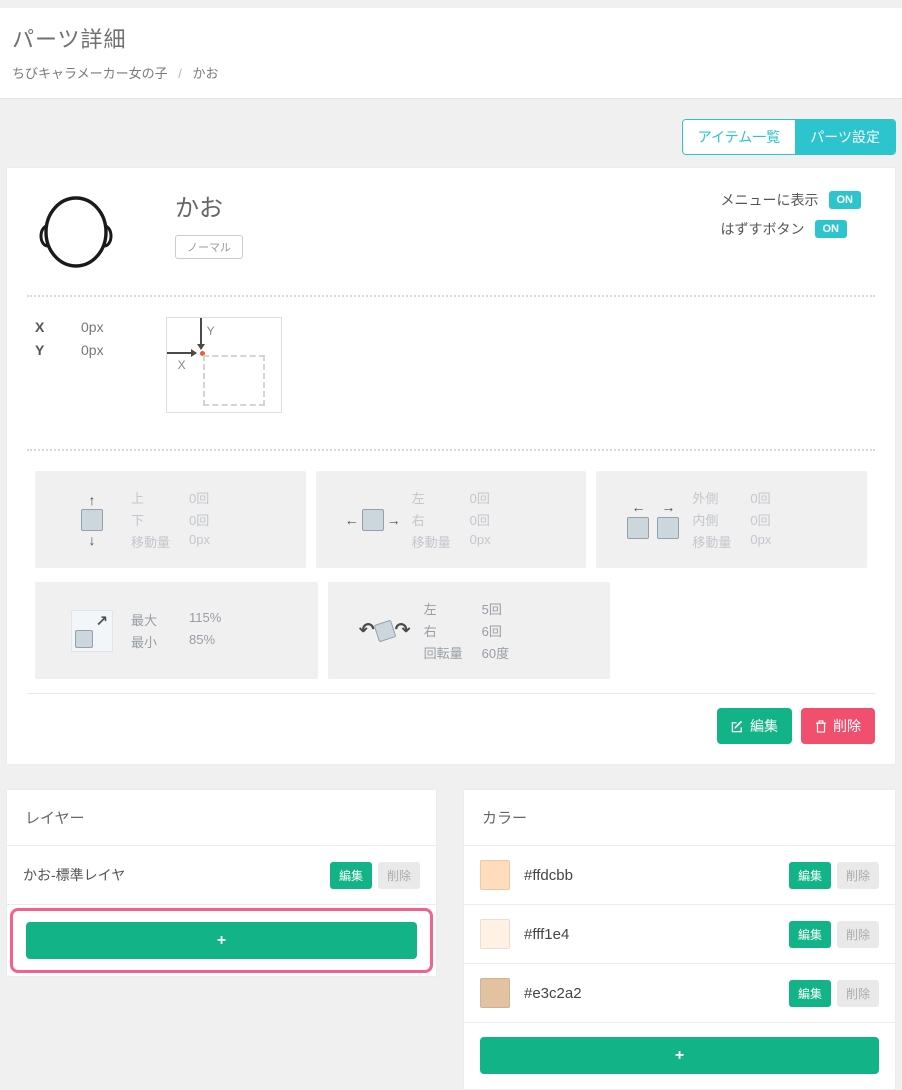  What do you see at coordinates (798, 218) in the screenshot?
I see `part-toggles: メニューに表示 ON はずすボタン ON` at bounding box center [798, 218].